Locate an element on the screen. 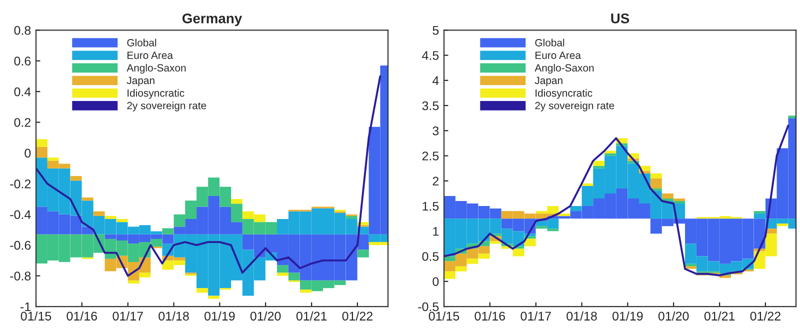 This screenshot has width=800, height=335. y-tick-label: 5 is located at coordinates (435, 30).